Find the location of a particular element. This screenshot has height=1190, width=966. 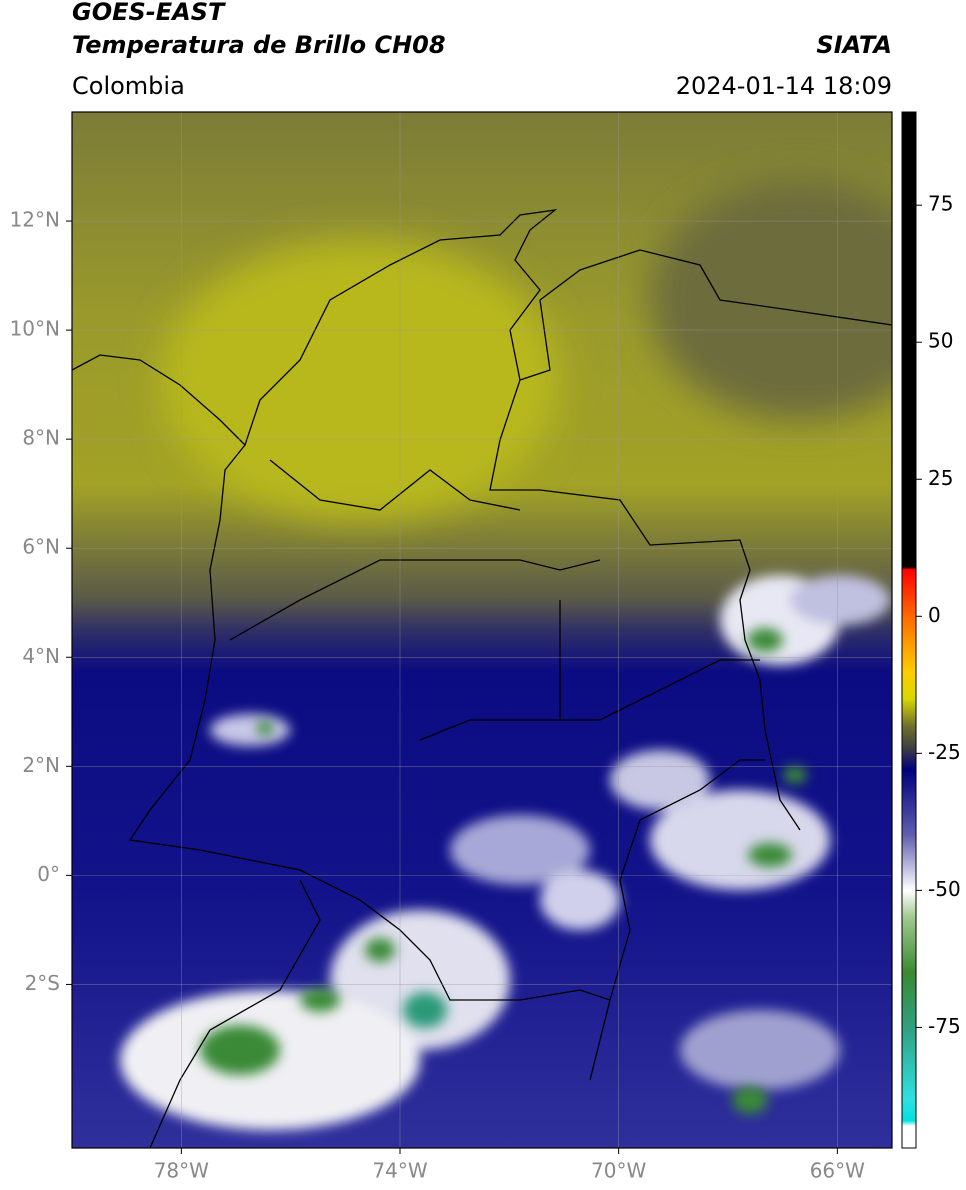

colorbar is located at coordinates (909, 630).